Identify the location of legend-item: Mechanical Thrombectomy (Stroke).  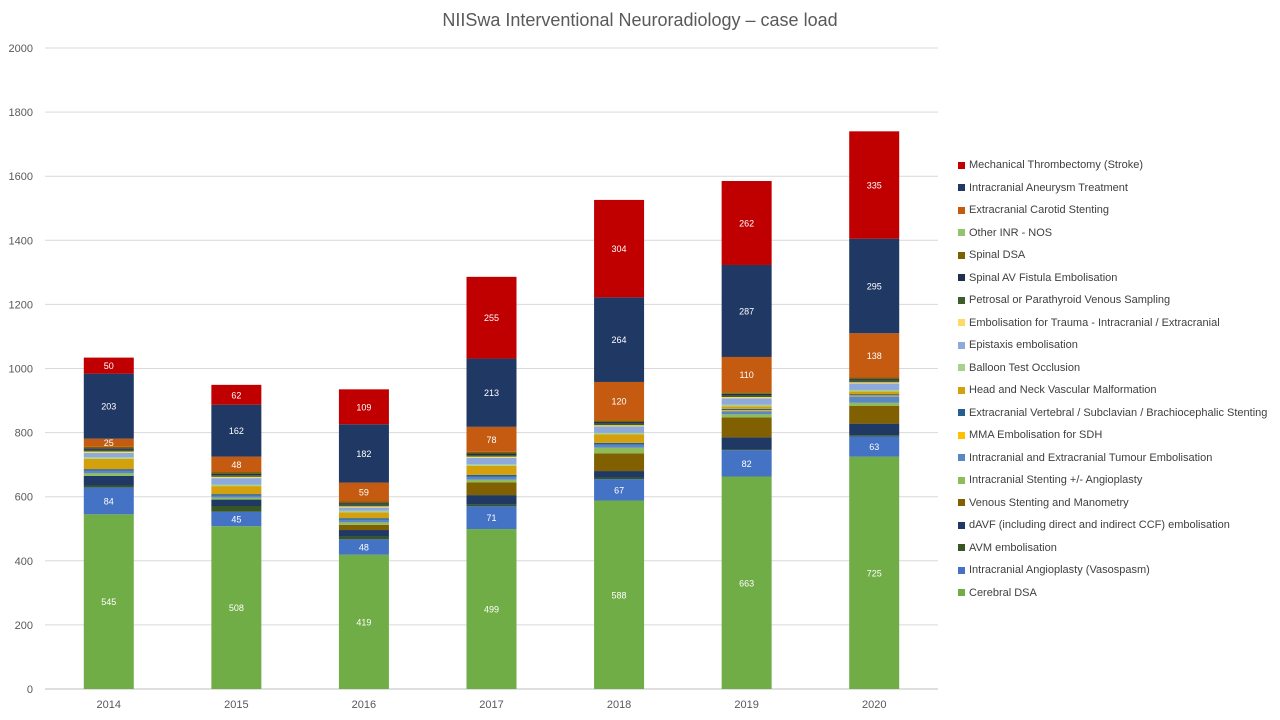
(1117, 165).